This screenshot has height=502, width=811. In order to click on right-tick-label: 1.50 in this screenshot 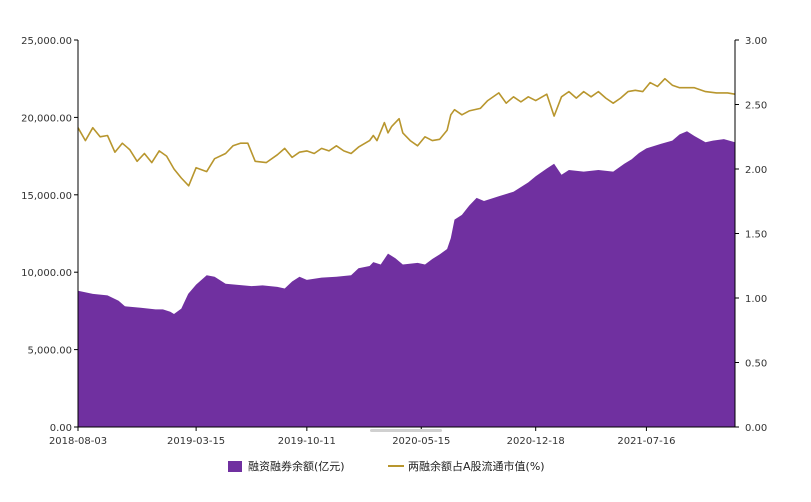, I will do `click(756, 235)`.